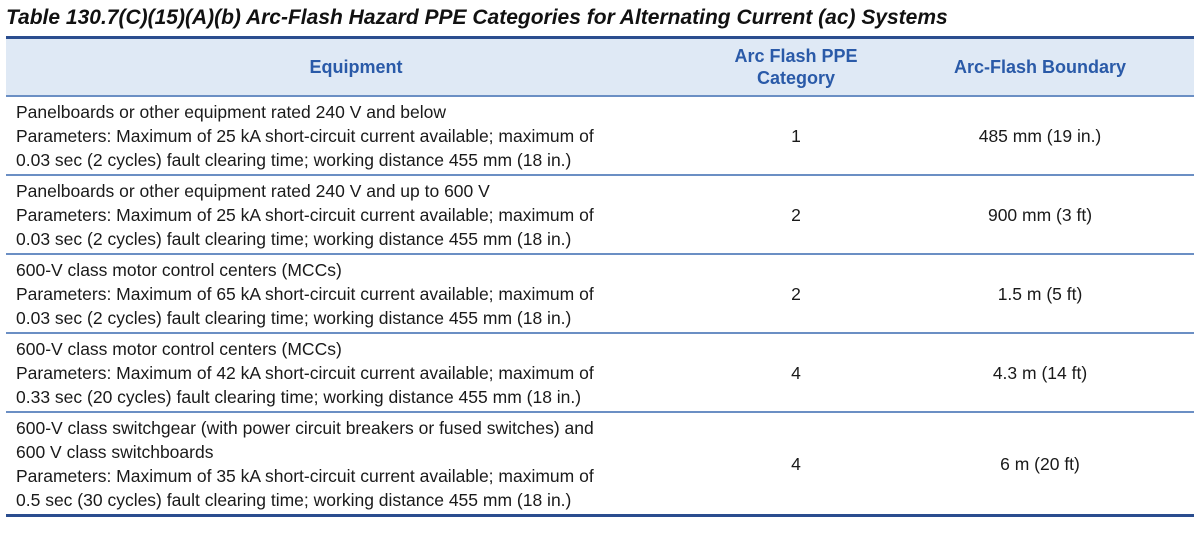 The width and height of the screenshot is (1200, 550). What do you see at coordinates (796, 136) in the screenshot?
I see `ppe-category-cell: 1` at bounding box center [796, 136].